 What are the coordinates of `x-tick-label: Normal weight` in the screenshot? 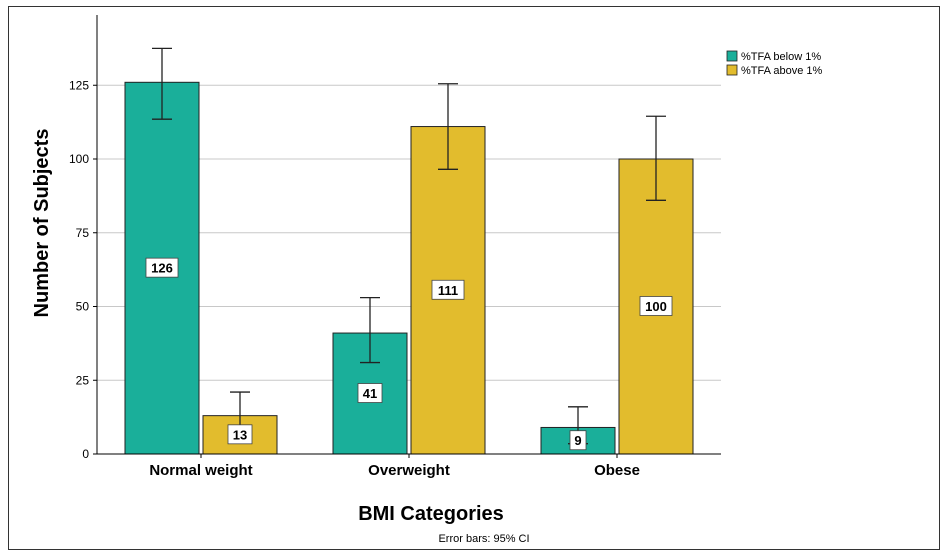 It's located at (200, 470).